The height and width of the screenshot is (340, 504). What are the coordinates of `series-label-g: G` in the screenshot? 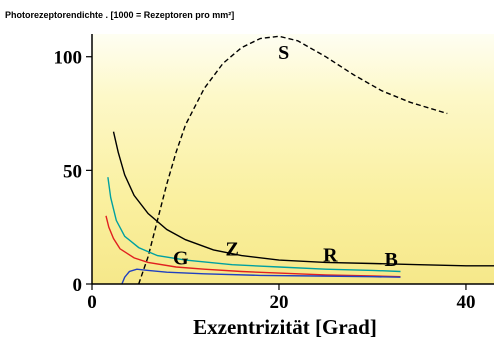 It's located at (181, 259).